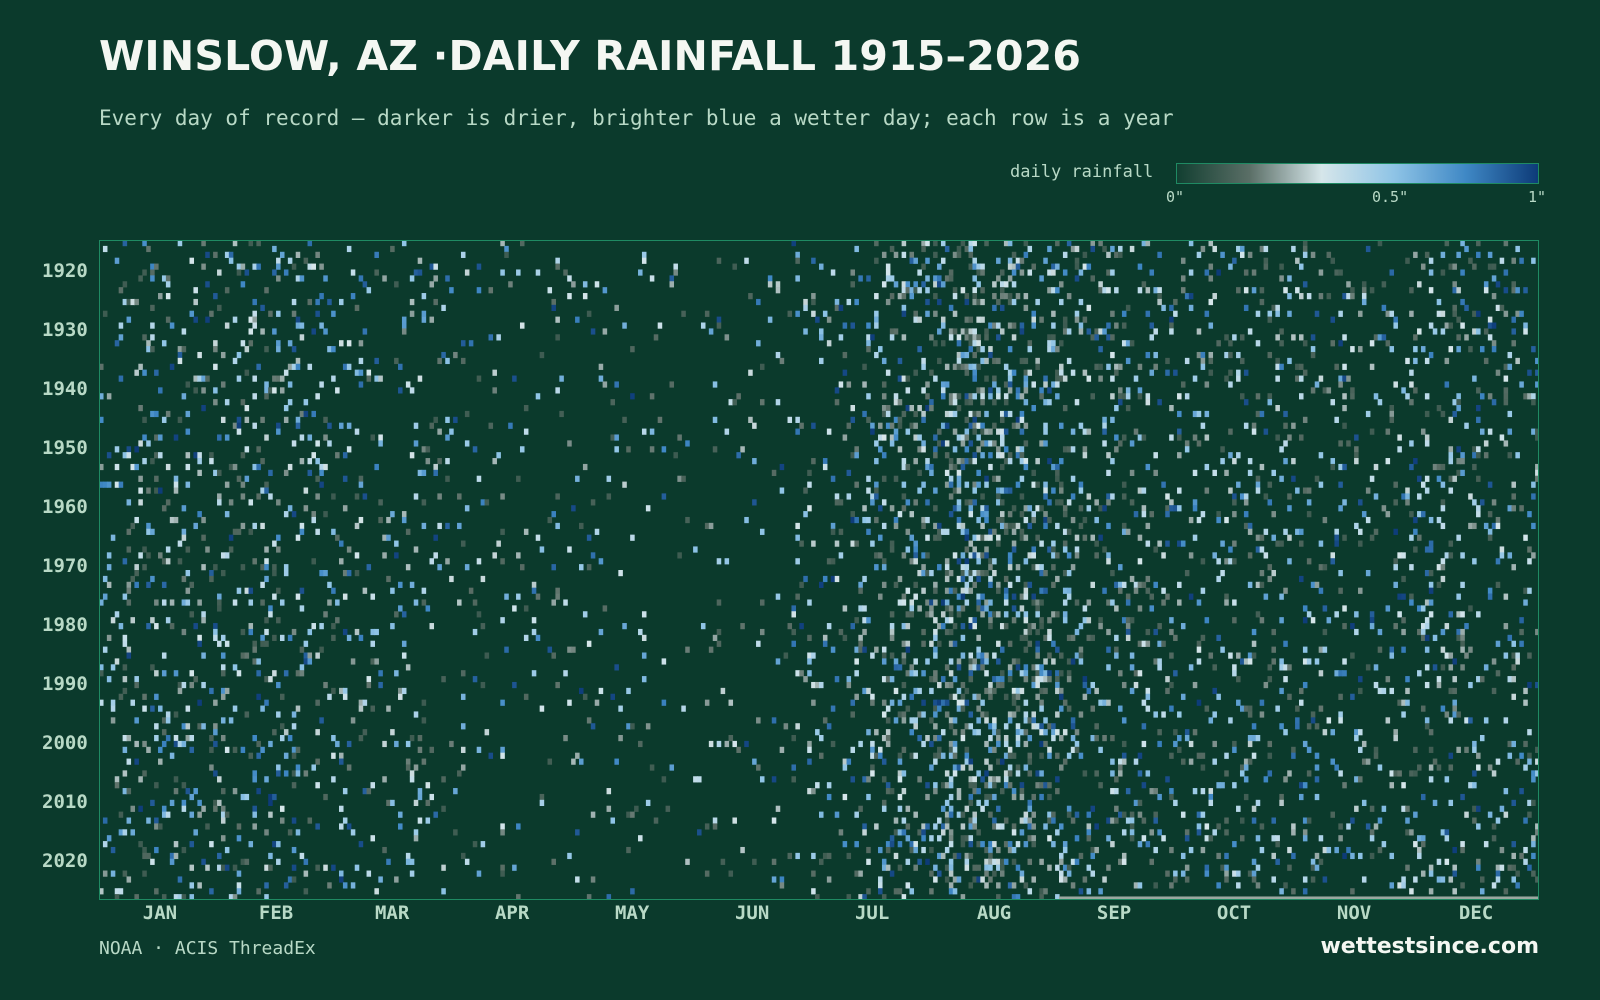 This screenshot has height=1000, width=1600. Describe the element at coordinates (1429, 946) in the screenshot. I see `brand-link: wettestsince.com` at that location.